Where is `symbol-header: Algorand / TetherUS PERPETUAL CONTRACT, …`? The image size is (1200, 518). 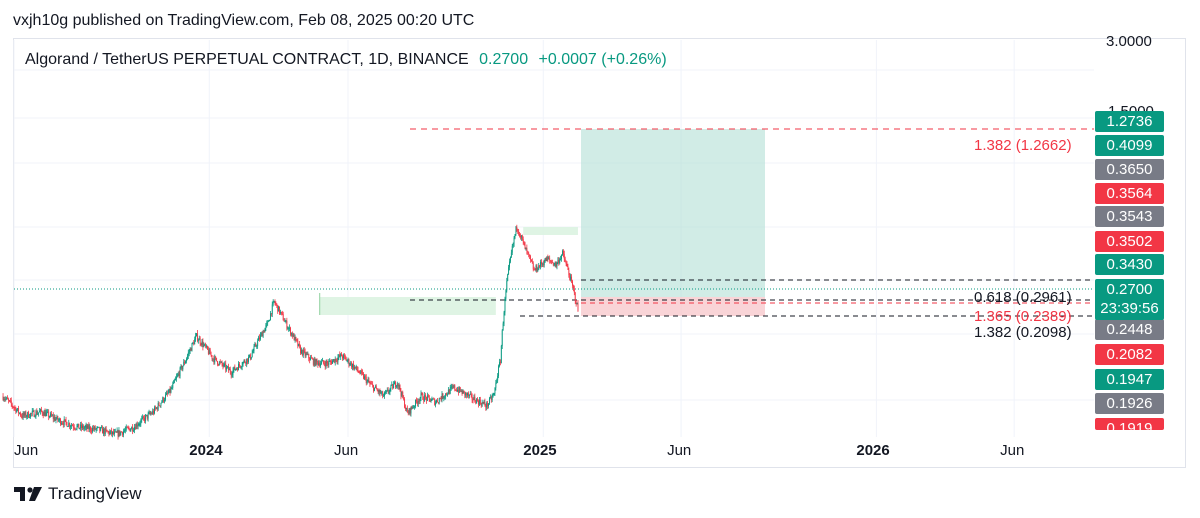 symbol-header: Algorand / TetherUS PERPETUAL CONTRACT, … is located at coordinates (346, 60).